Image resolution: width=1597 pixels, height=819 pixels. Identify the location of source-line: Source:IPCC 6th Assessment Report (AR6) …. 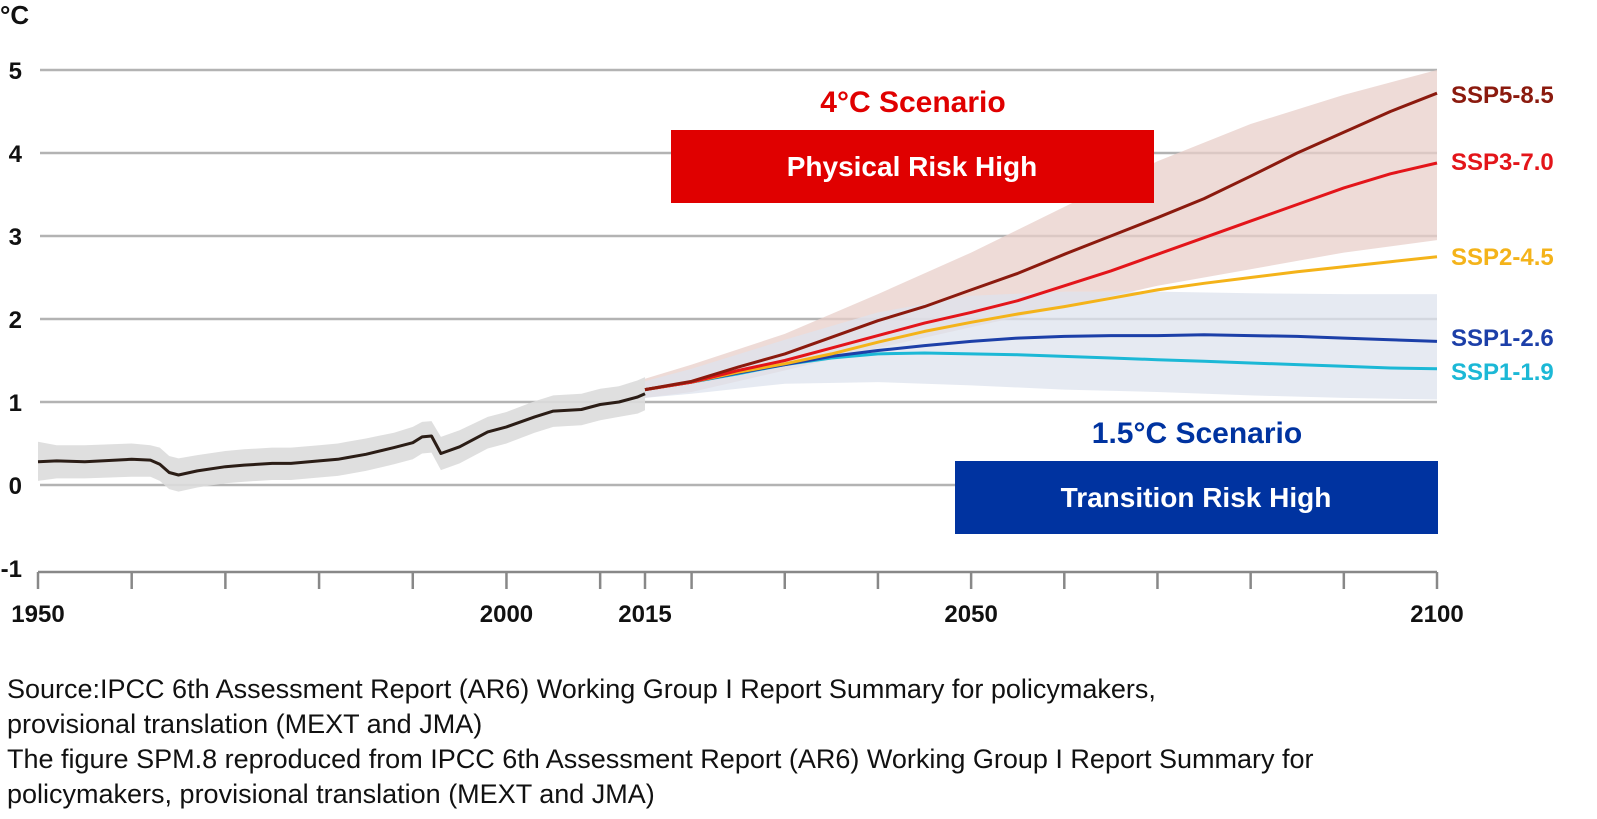
(581, 689).